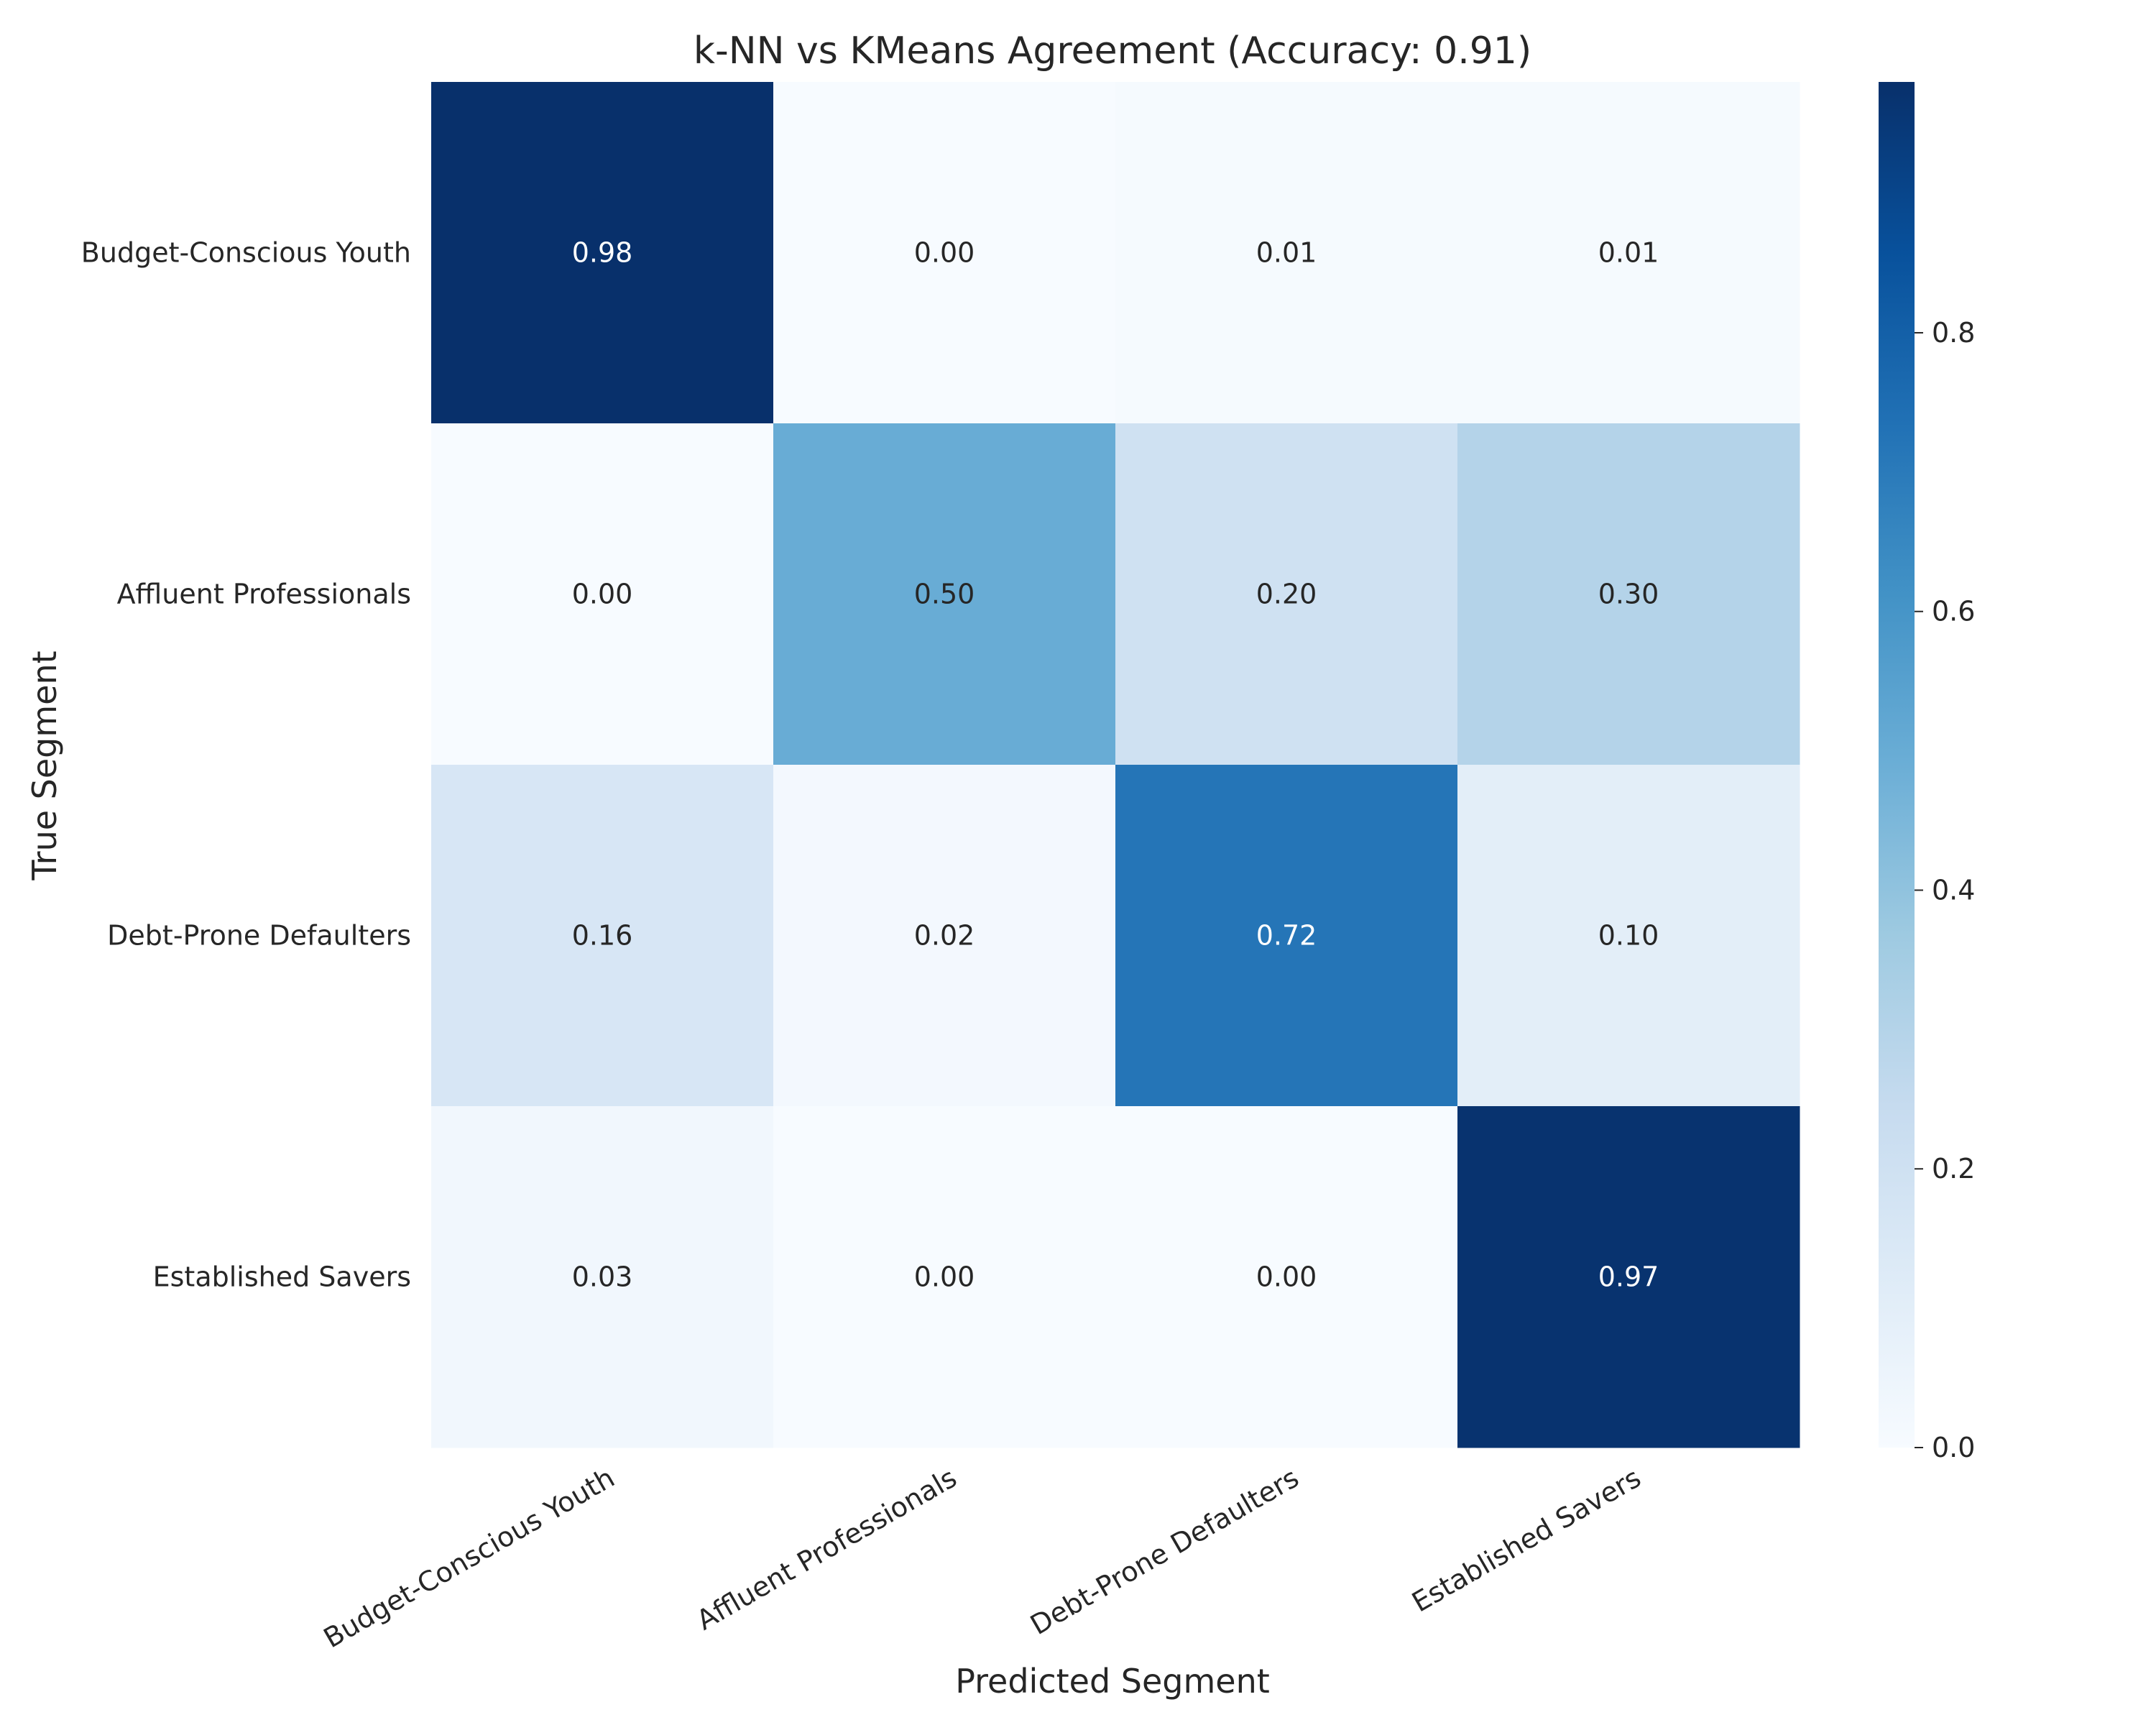 This screenshot has height=1725, width=2156. I want to click on heatmap-cell-r3-c1, so click(944, 1277).